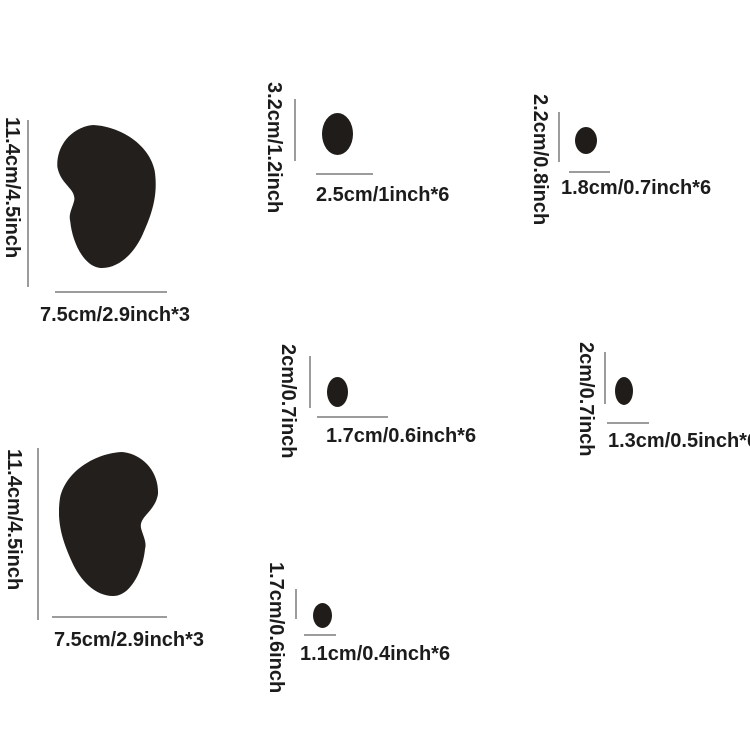 The height and width of the screenshot is (750, 750). Describe the element at coordinates (274, 148) in the screenshot. I see `height-dimension-label: 3.2cm/1.2inch` at that location.